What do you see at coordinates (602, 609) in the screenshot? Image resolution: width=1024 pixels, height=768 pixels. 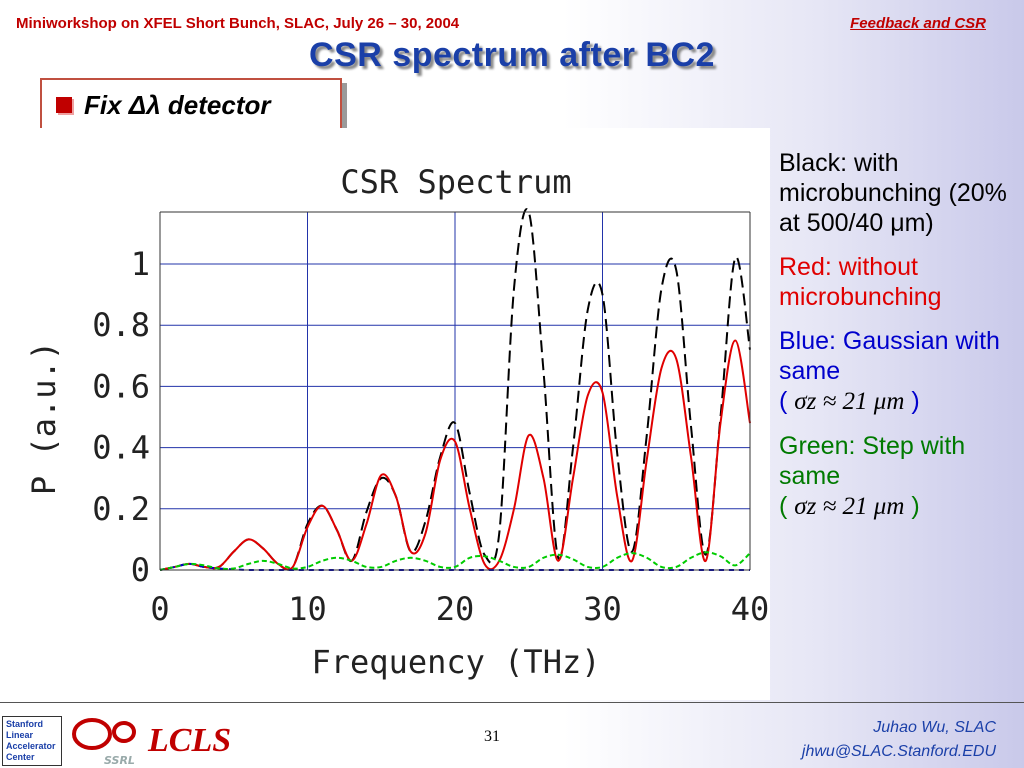 I see `x-tick-label: 30` at bounding box center [602, 609].